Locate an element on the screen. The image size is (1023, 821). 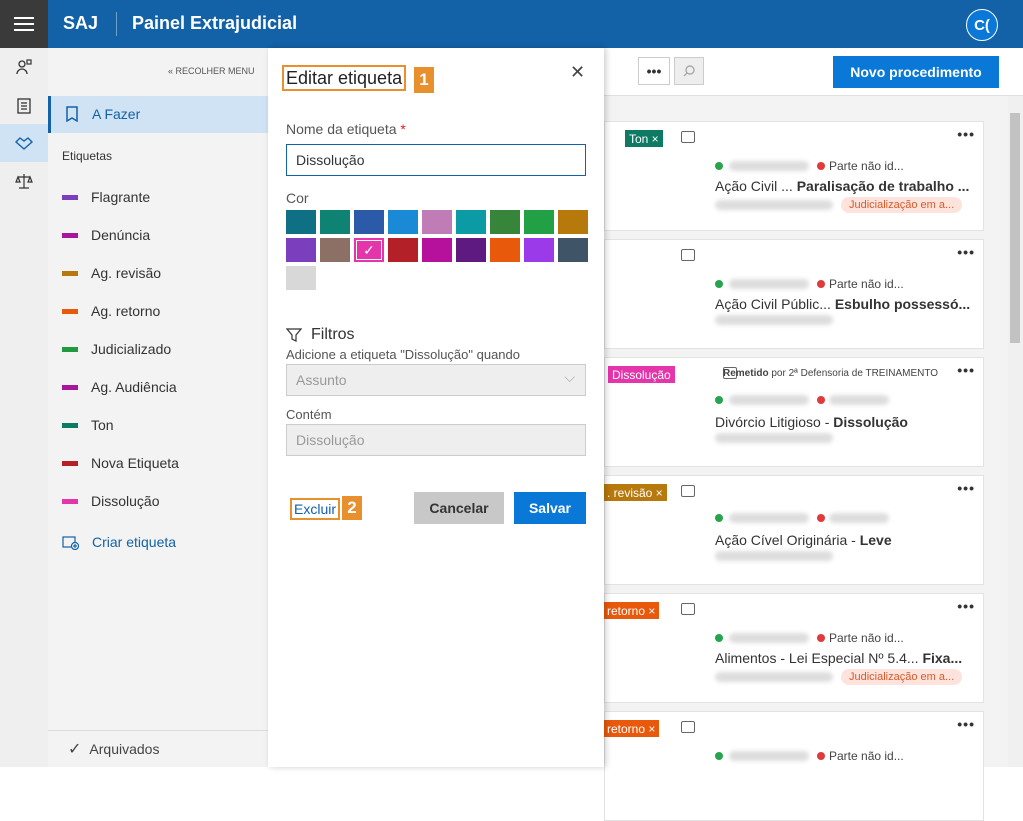
tag-name-label: Nome da etiqueta * is located at coordinates (346, 129).